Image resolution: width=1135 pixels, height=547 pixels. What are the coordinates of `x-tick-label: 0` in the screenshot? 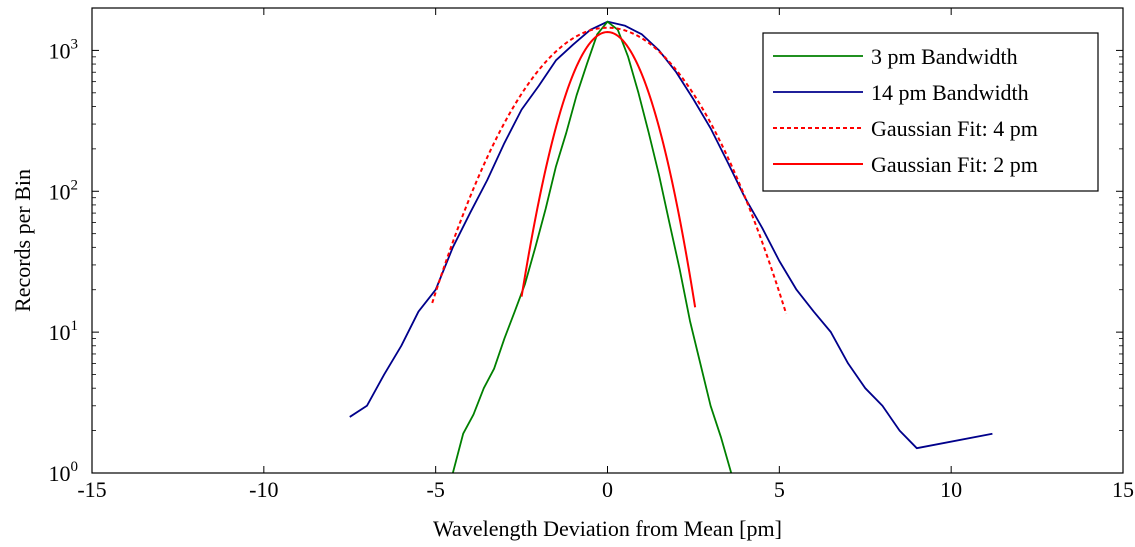 It's located at (607, 489).